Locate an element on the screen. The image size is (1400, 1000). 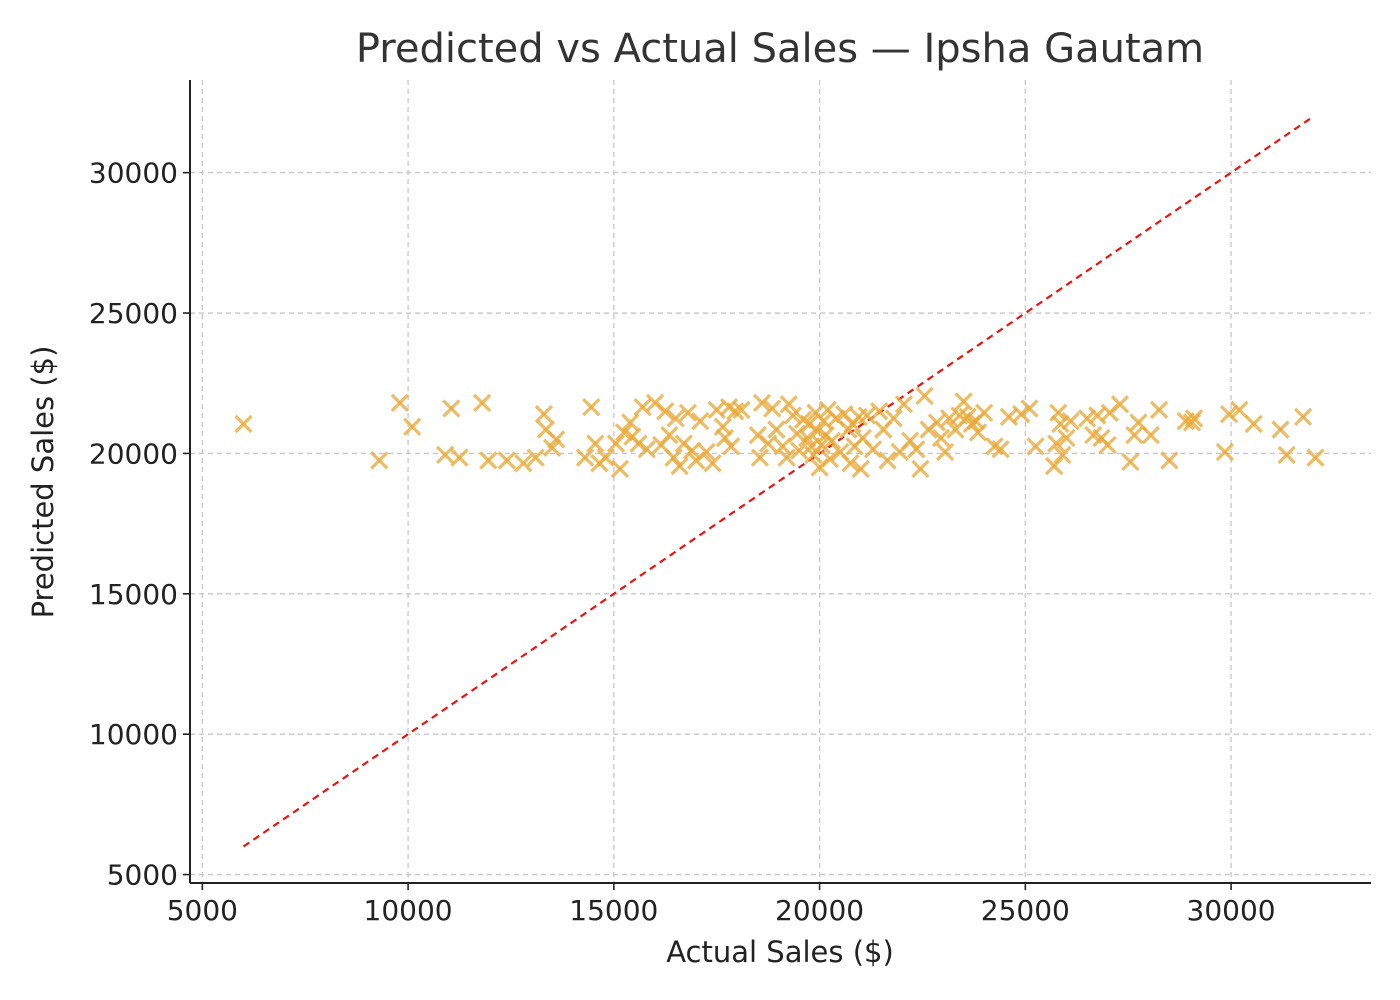
x-tick-label: 25000 is located at coordinates (1025, 910).